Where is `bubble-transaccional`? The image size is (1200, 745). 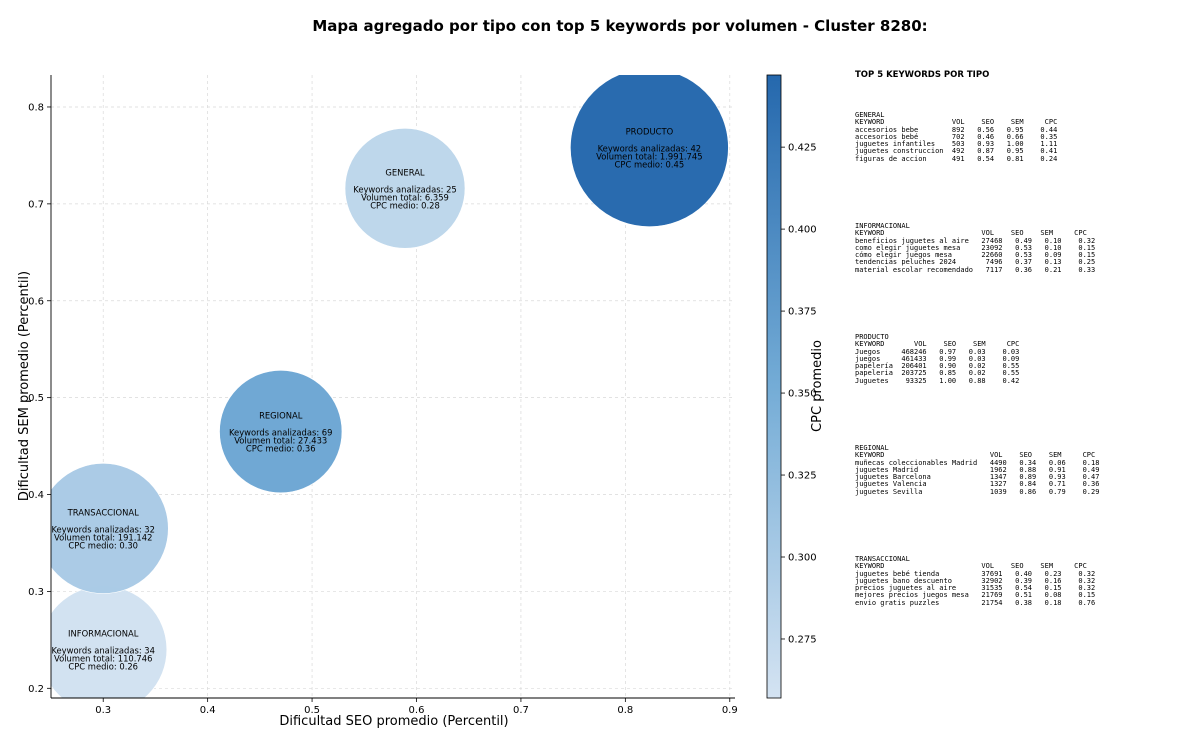
bubble-transaccional is located at coordinates (110, 528).